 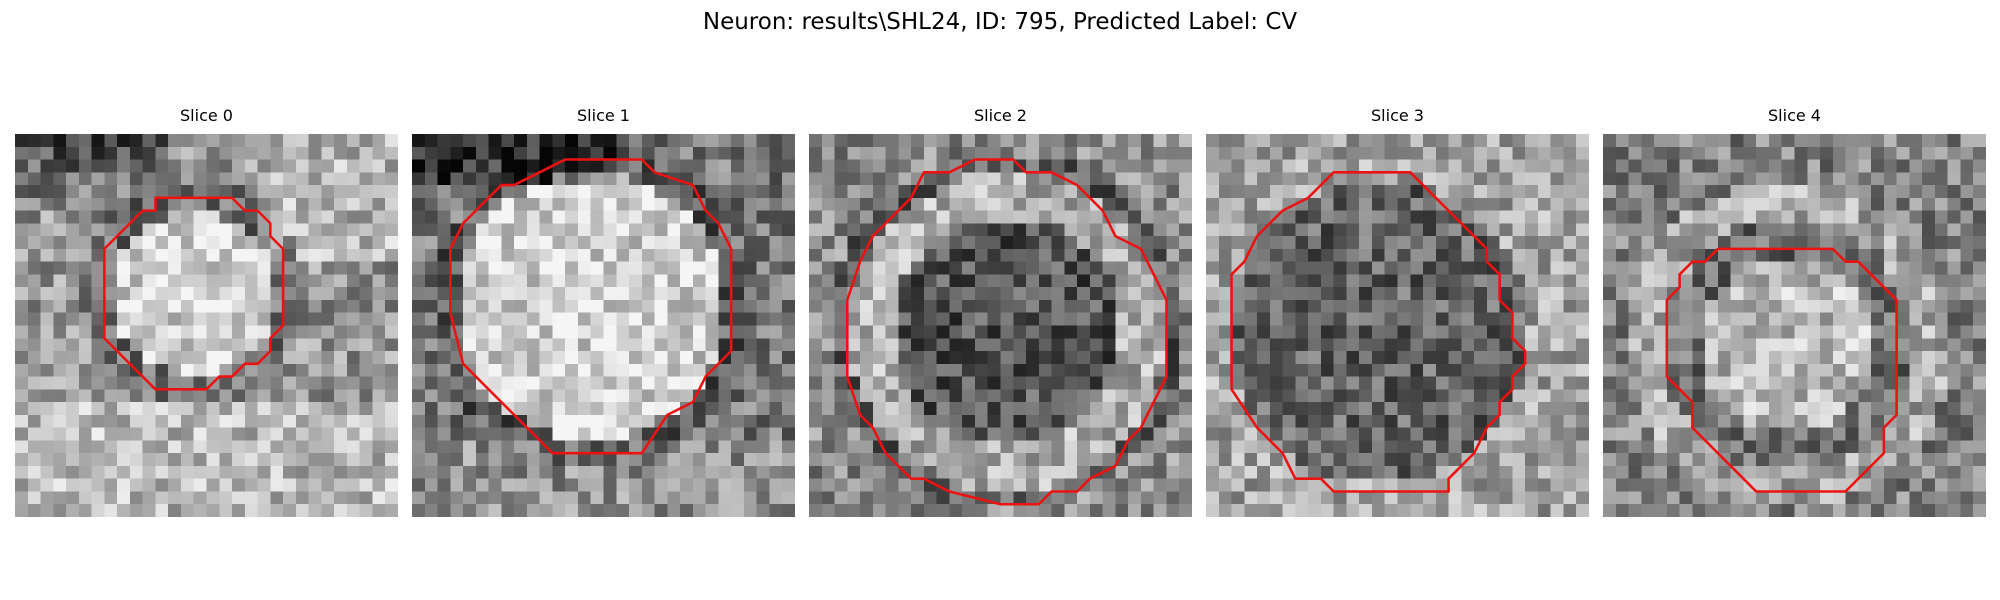 What do you see at coordinates (1000, 115) in the screenshot?
I see `slice-title: Slice 2` at bounding box center [1000, 115].